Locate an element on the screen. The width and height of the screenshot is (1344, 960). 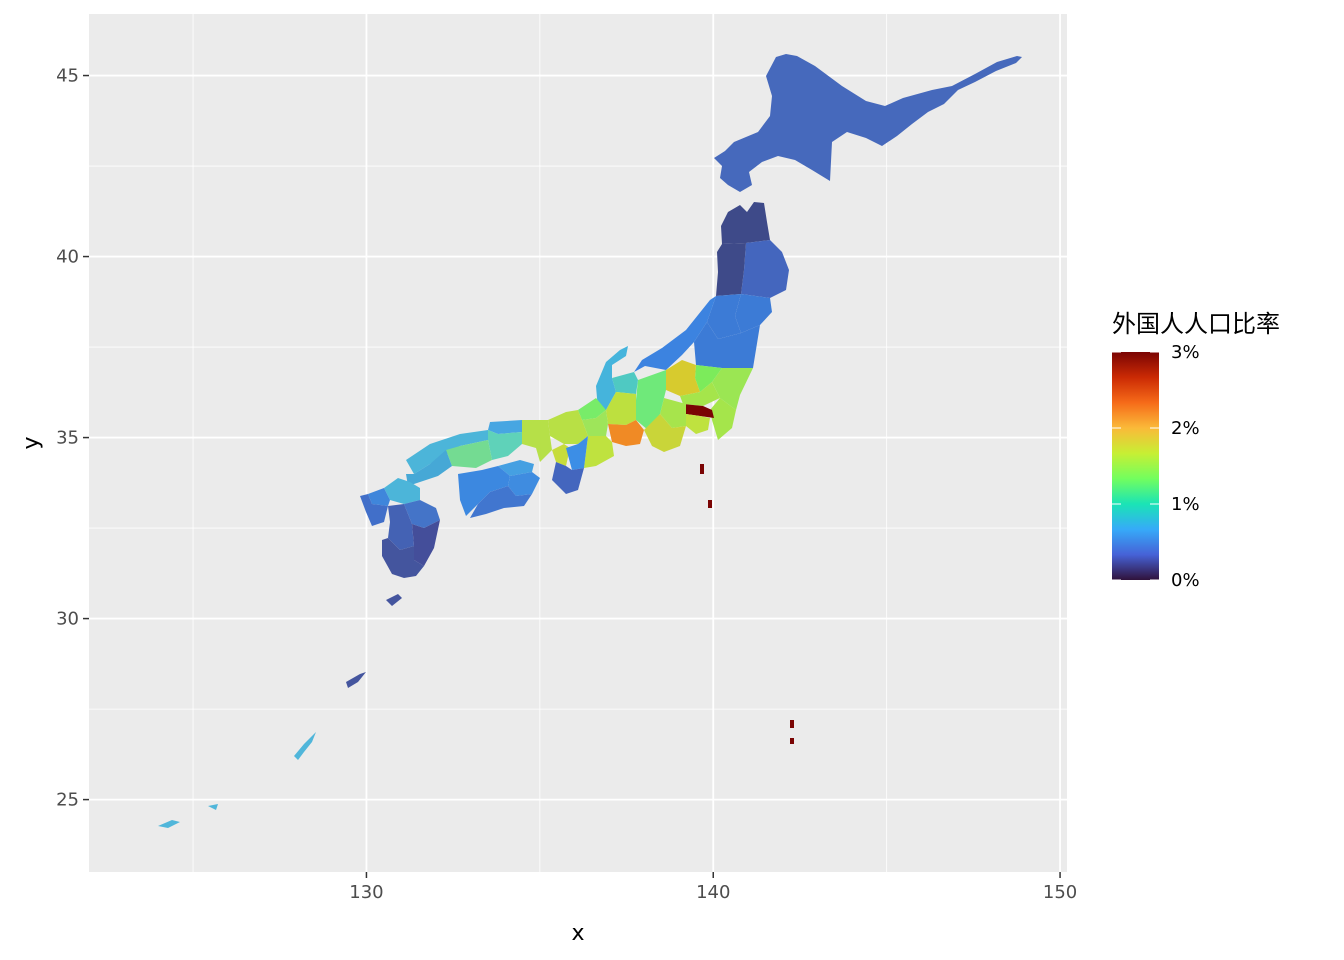
region-兵庫 is located at coordinates (537, 441).